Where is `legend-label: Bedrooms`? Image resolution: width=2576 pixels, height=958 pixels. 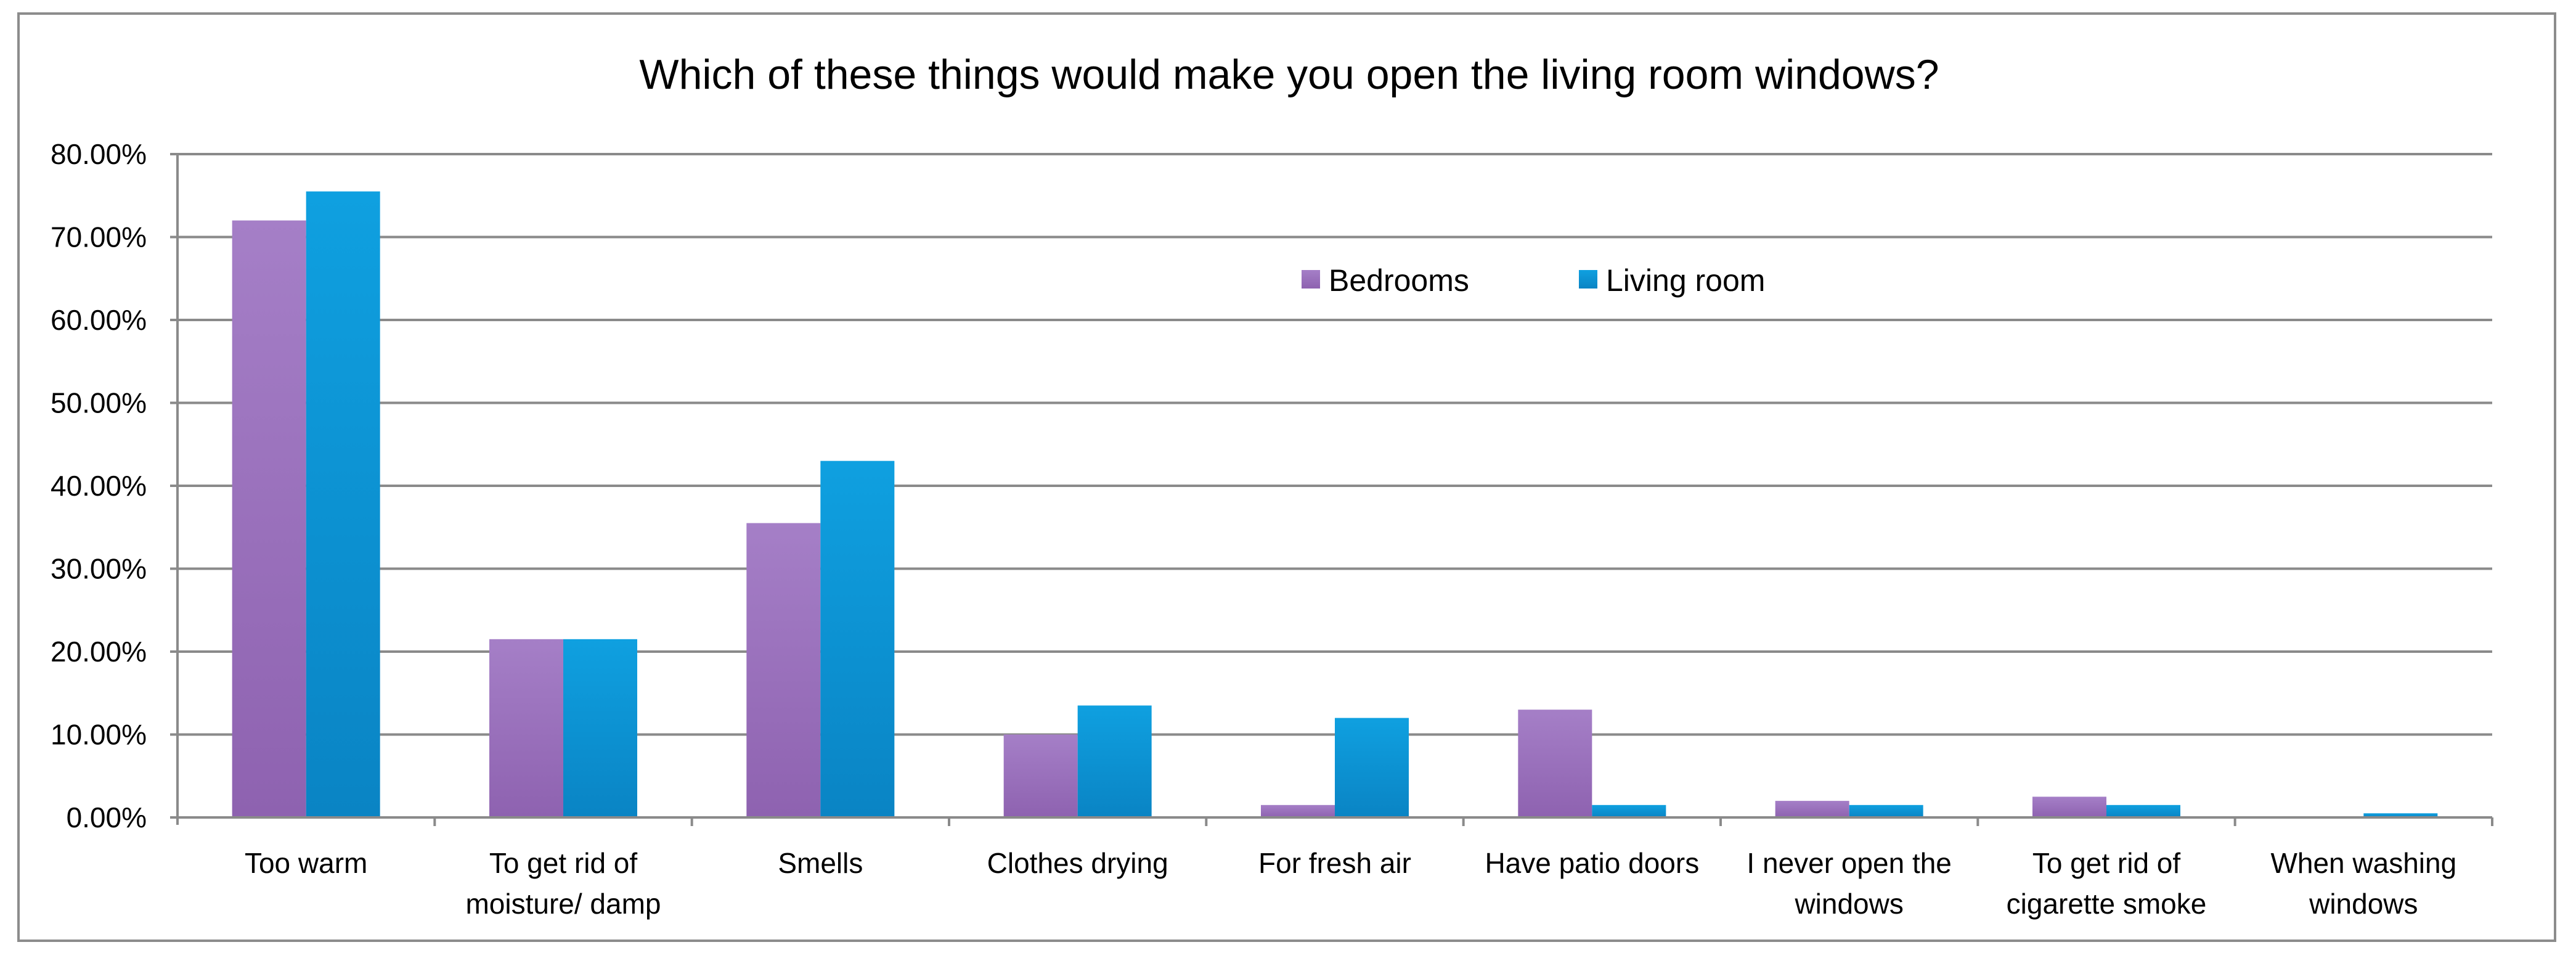
legend-label: Bedrooms is located at coordinates (1399, 280).